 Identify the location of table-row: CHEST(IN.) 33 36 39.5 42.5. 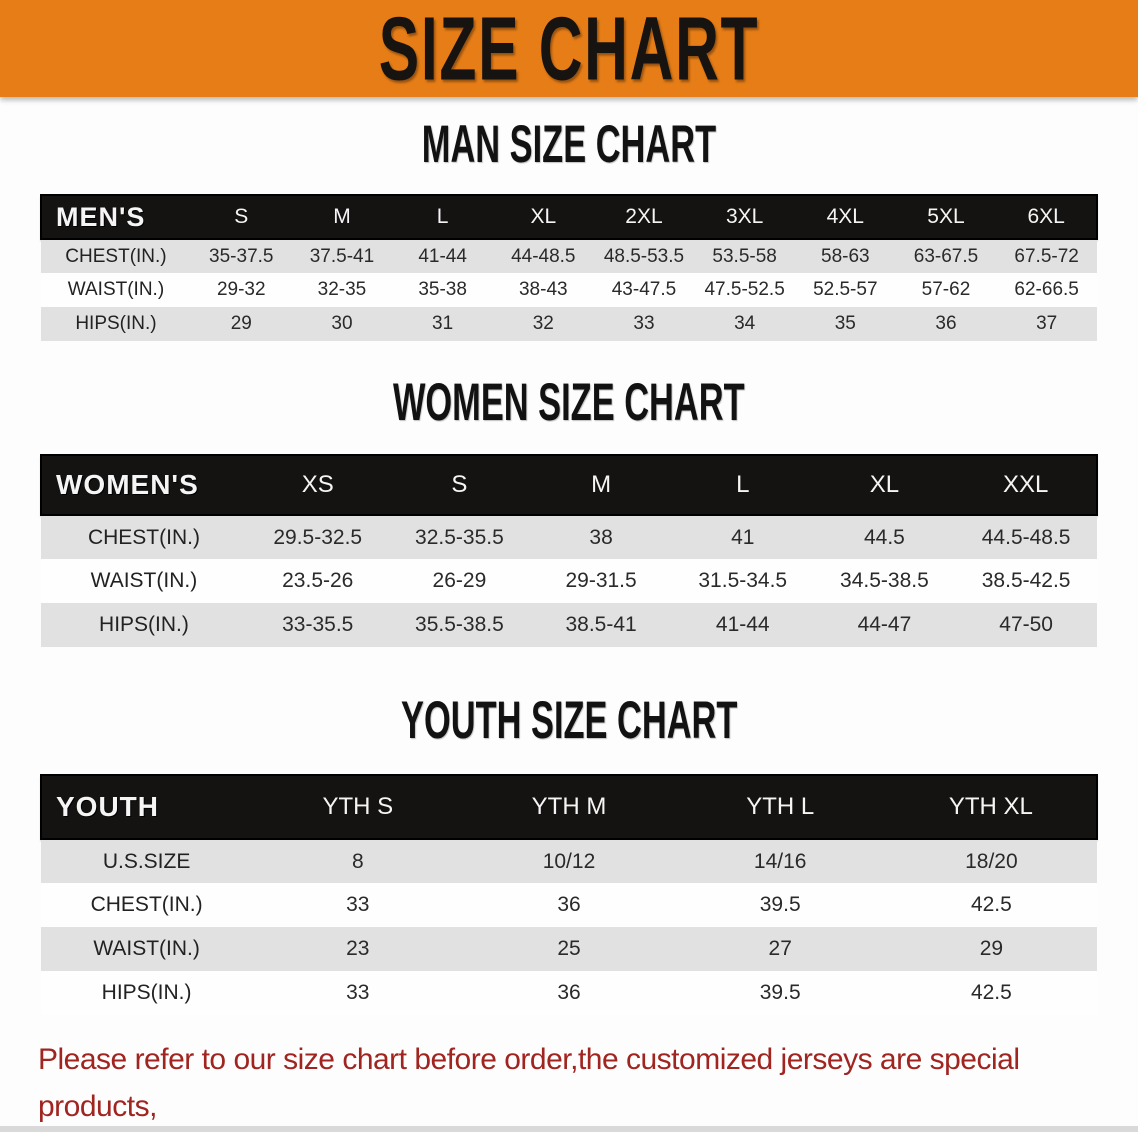
(569, 905).